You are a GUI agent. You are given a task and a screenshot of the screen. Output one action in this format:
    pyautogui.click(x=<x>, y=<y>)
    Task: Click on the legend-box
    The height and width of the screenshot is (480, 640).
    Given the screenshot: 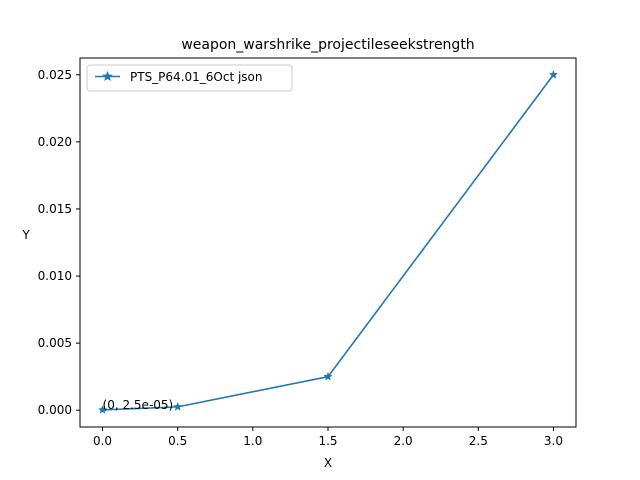 What is the action you would take?
    pyautogui.click(x=189, y=78)
    